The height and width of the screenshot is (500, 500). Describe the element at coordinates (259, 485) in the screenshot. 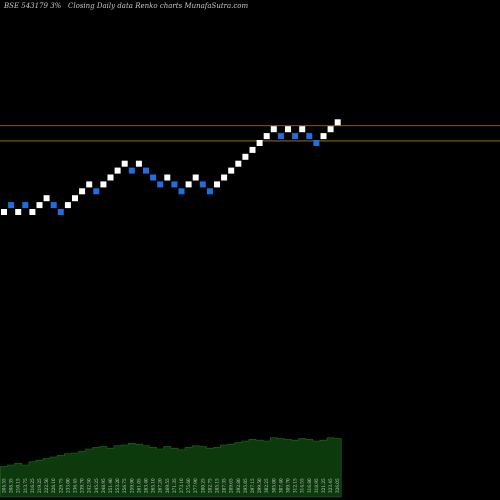

I see `volume-price-label-36: 299.50` at that location.